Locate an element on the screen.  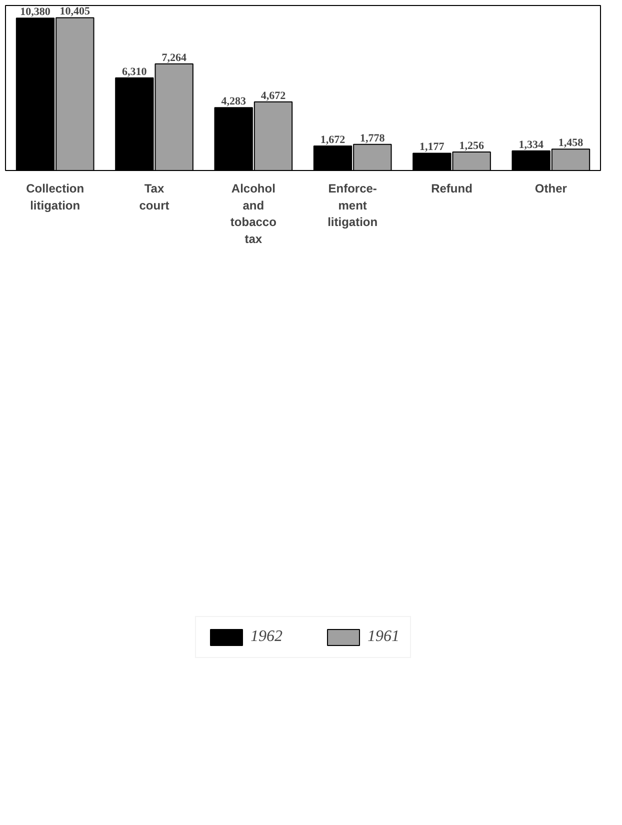
data-label: 4,672 is located at coordinates (273, 96).